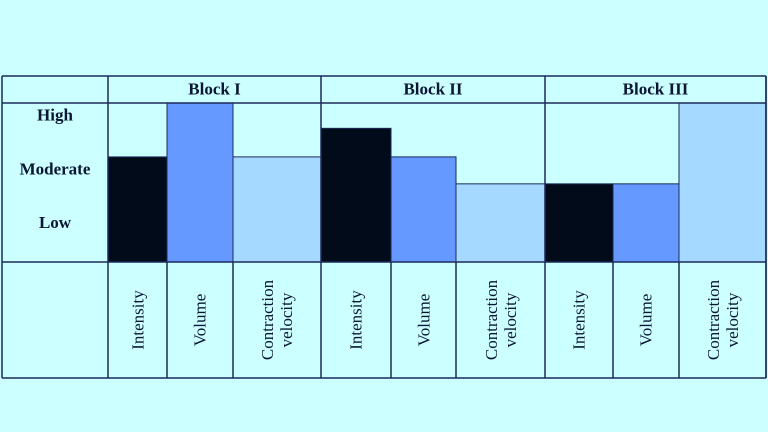 This screenshot has width=768, height=432. What do you see at coordinates (432, 88) in the screenshot?
I see `block-header: Block II` at bounding box center [432, 88].